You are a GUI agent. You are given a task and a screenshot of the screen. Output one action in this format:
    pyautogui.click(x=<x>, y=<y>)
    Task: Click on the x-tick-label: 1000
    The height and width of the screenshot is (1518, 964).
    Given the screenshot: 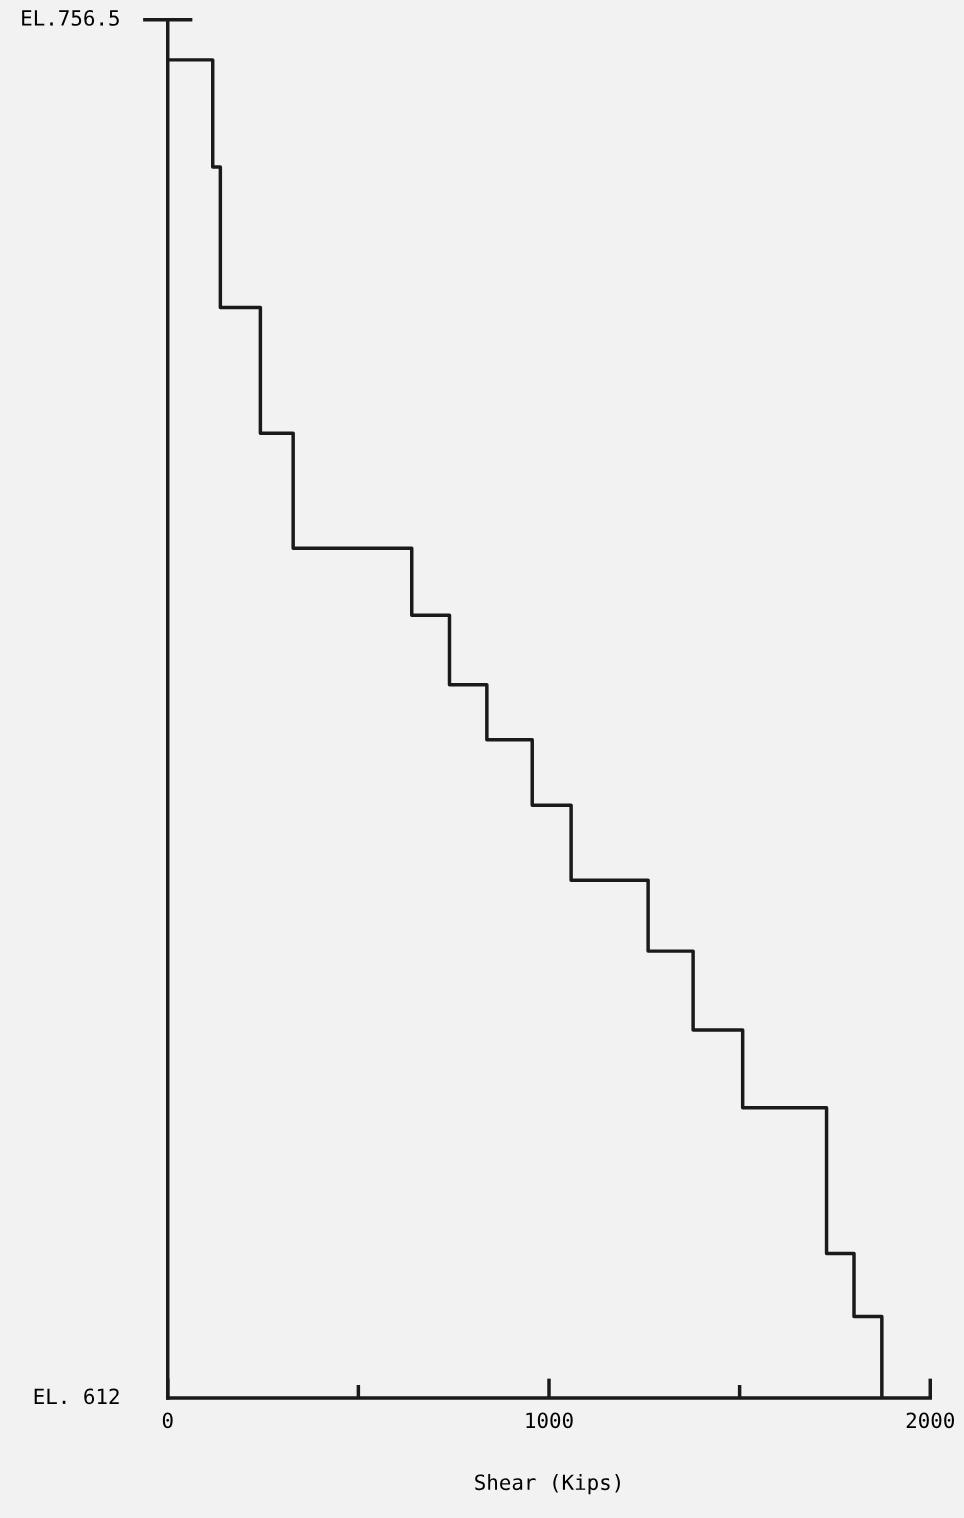 What is the action you would take?
    pyautogui.click(x=549, y=1420)
    